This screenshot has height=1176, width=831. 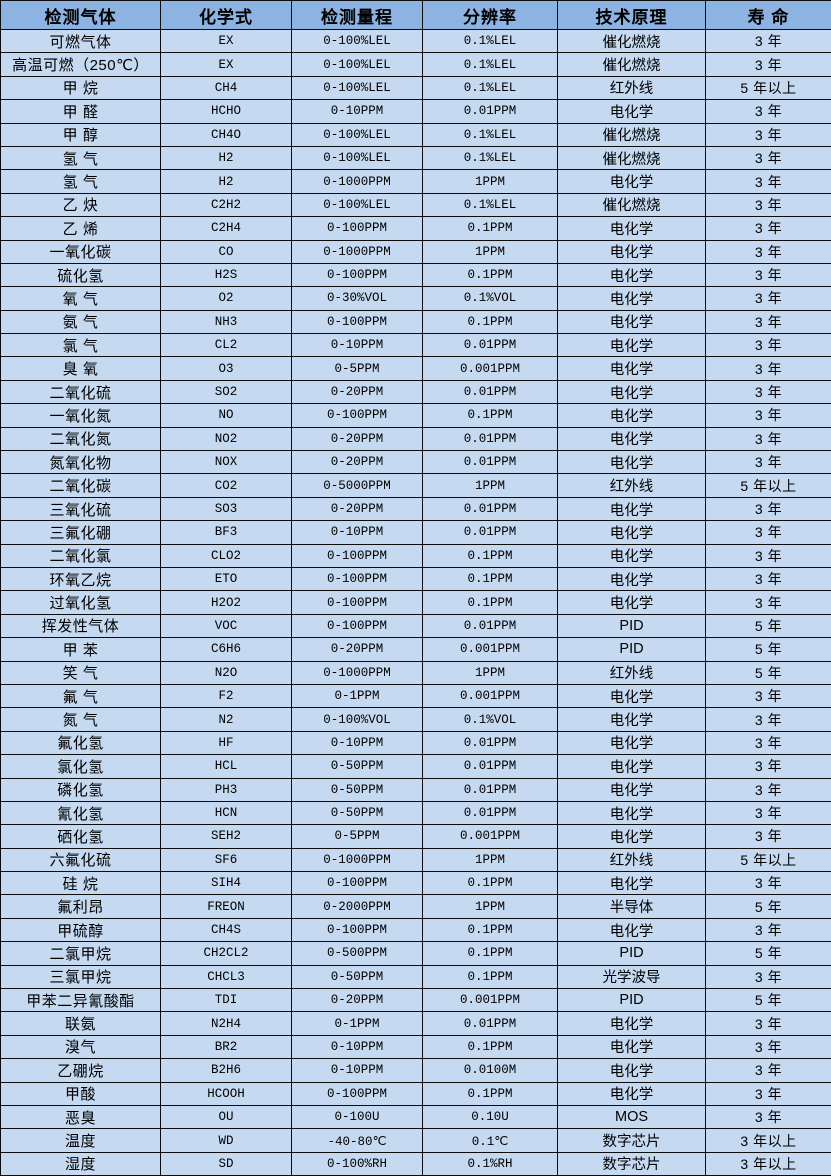 I want to click on cell-gas: 溴气, so click(x=81, y=1046).